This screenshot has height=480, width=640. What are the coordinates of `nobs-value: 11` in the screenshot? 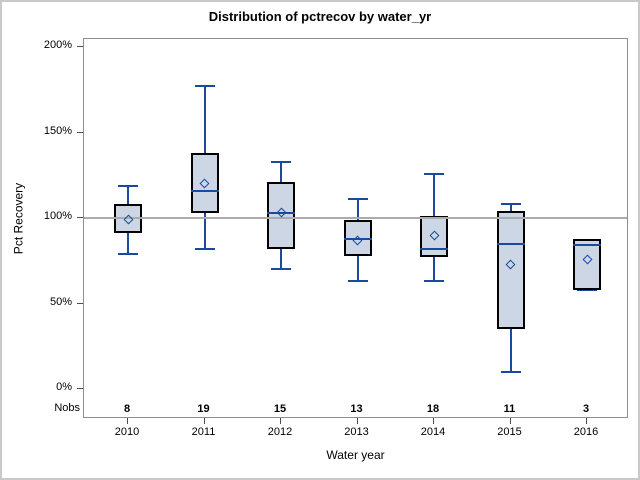 It's located at (509, 409).